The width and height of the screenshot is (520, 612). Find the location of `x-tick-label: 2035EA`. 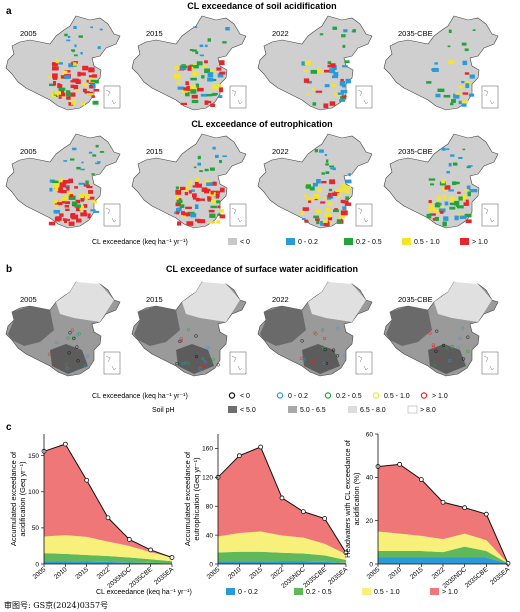

x-tick-label: 2035EA is located at coordinates (338, 576).